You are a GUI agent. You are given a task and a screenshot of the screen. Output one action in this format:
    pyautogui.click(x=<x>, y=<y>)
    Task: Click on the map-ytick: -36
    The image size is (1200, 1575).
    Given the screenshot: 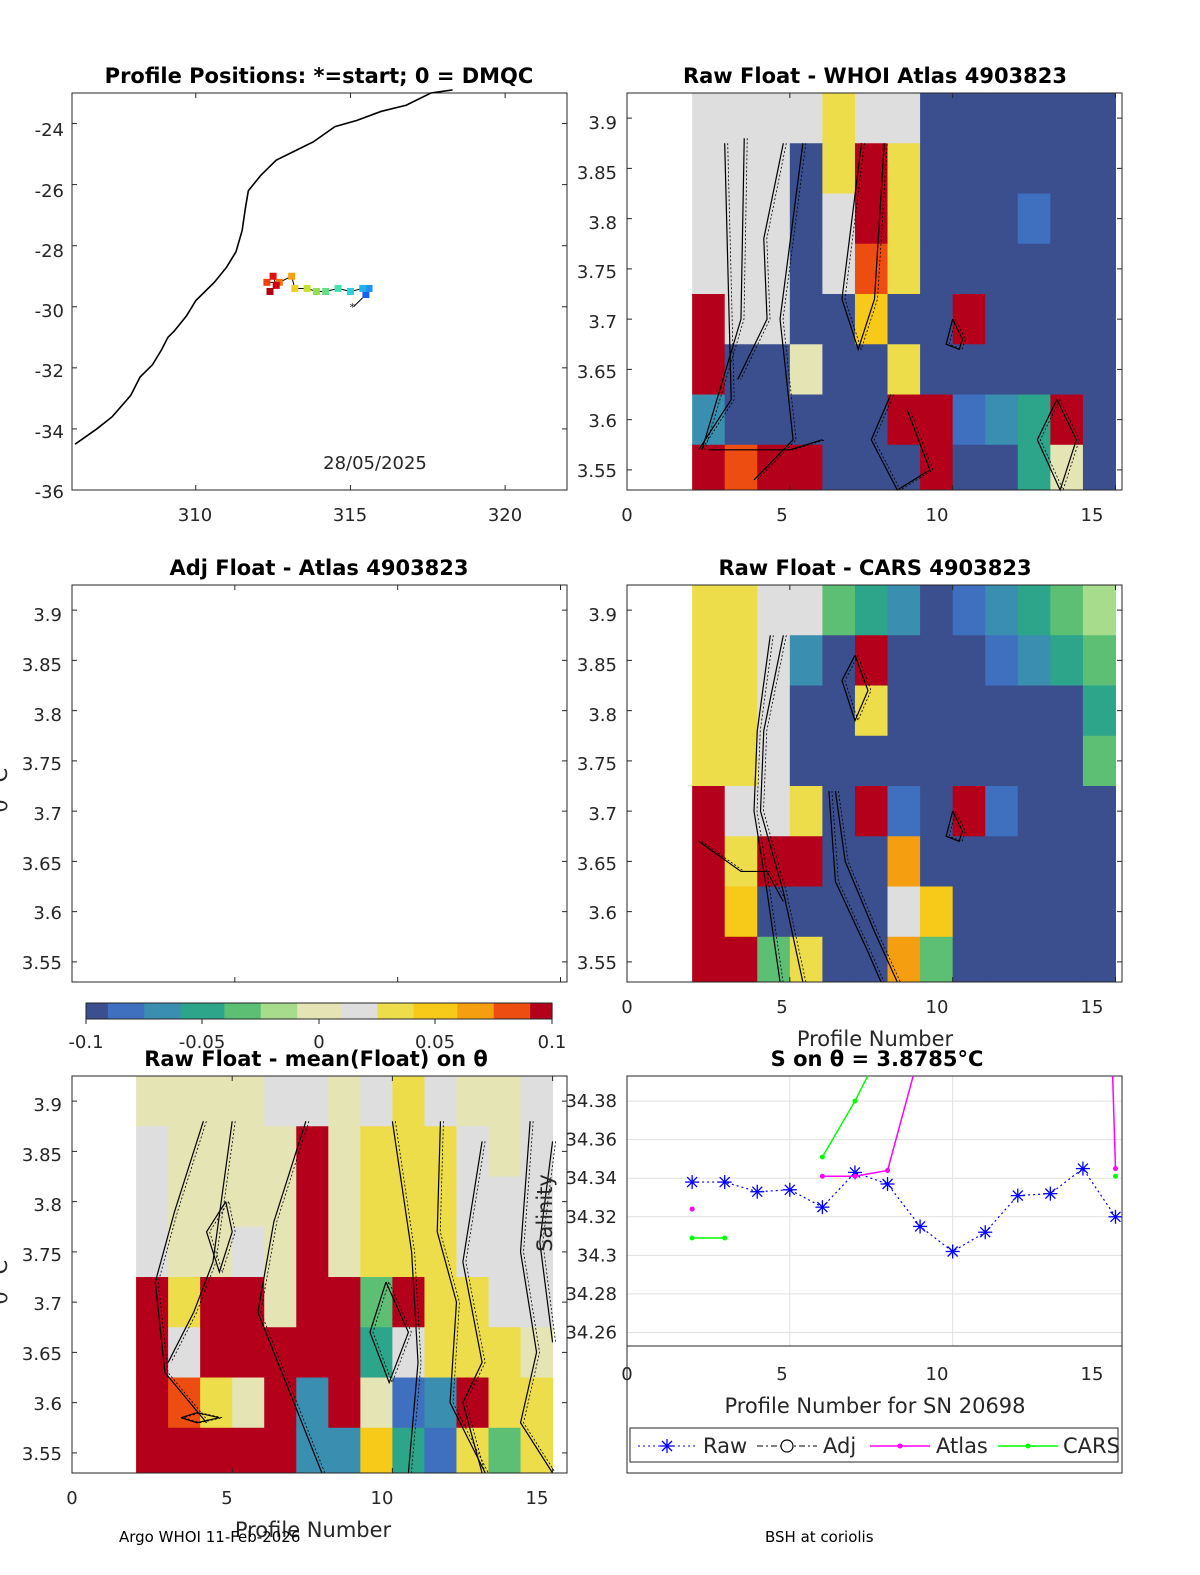 What is the action you would take?
    pyautogui.click(x=49, y=492)
    